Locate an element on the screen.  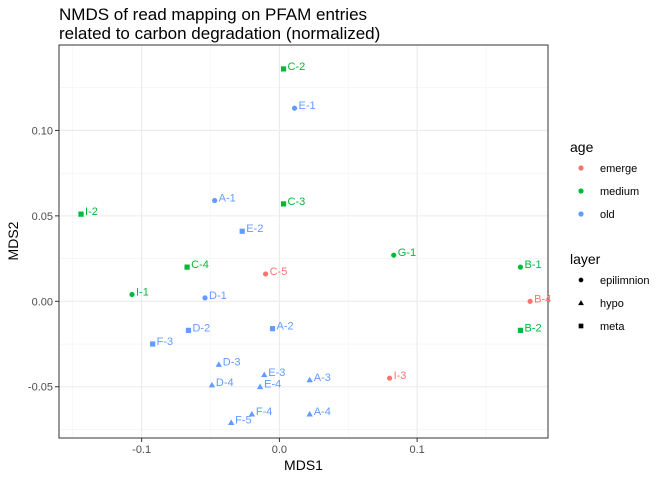
point-label: A-2 is located at coordinates (285, 327).